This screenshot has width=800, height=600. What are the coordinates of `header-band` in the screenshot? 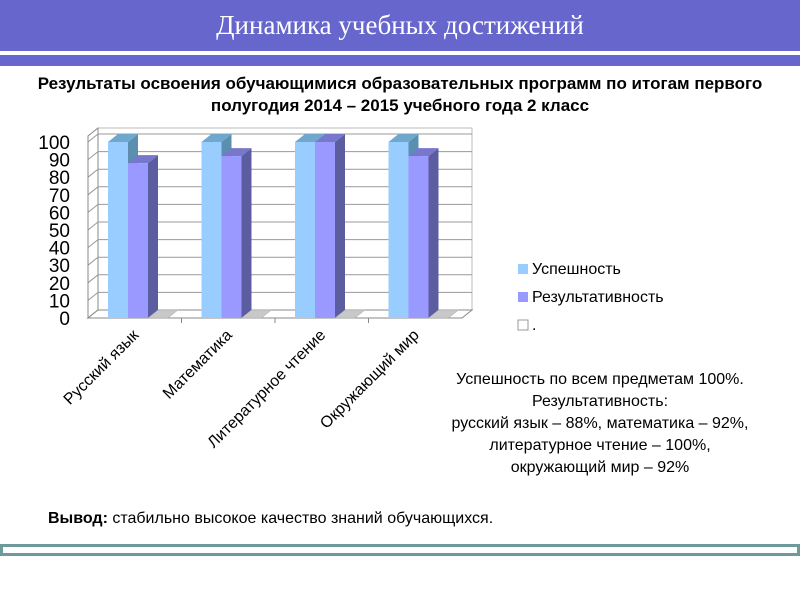 It's located at (400, 25).